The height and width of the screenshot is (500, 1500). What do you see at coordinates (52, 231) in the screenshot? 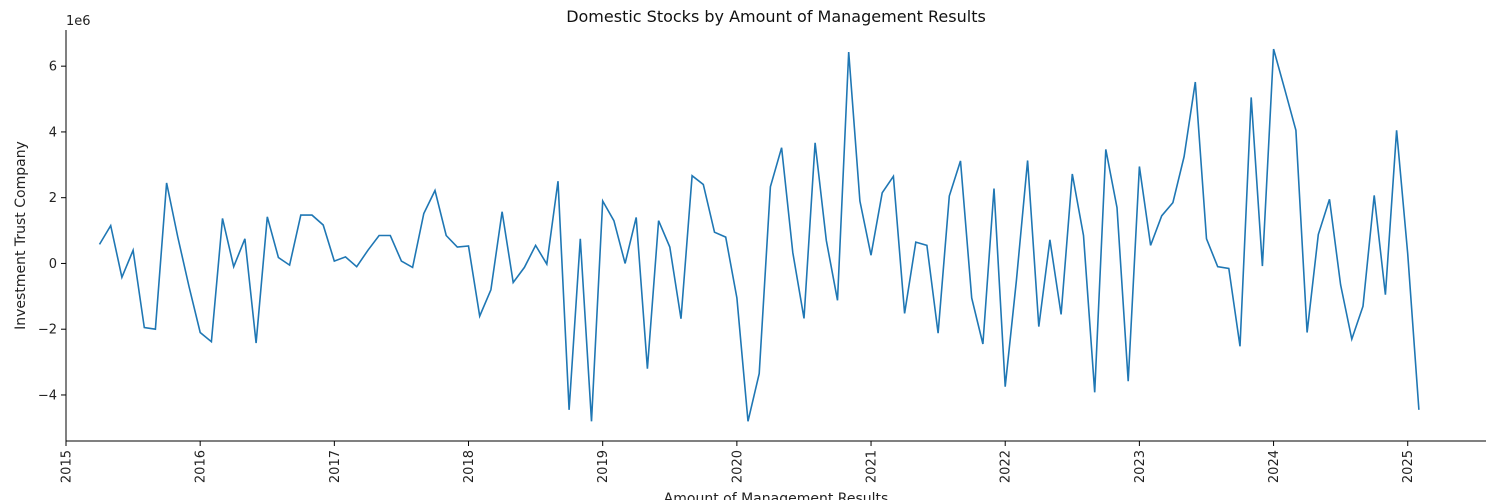
I see `y-axis-ticks: −4 −2 0 2 4 6` at bounding box center [52, 231].